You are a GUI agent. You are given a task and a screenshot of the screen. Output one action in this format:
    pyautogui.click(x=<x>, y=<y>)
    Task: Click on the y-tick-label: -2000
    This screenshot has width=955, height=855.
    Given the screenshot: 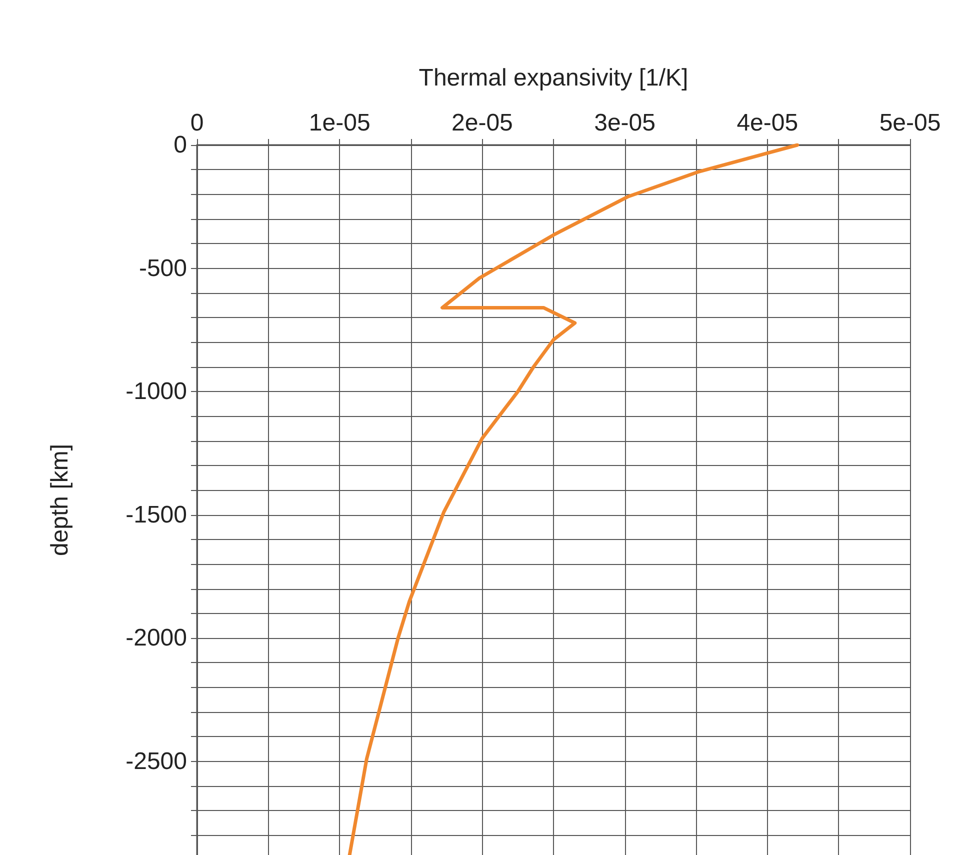 What is the action you would take?
    pyautogui.click(x=156, y=638)
    